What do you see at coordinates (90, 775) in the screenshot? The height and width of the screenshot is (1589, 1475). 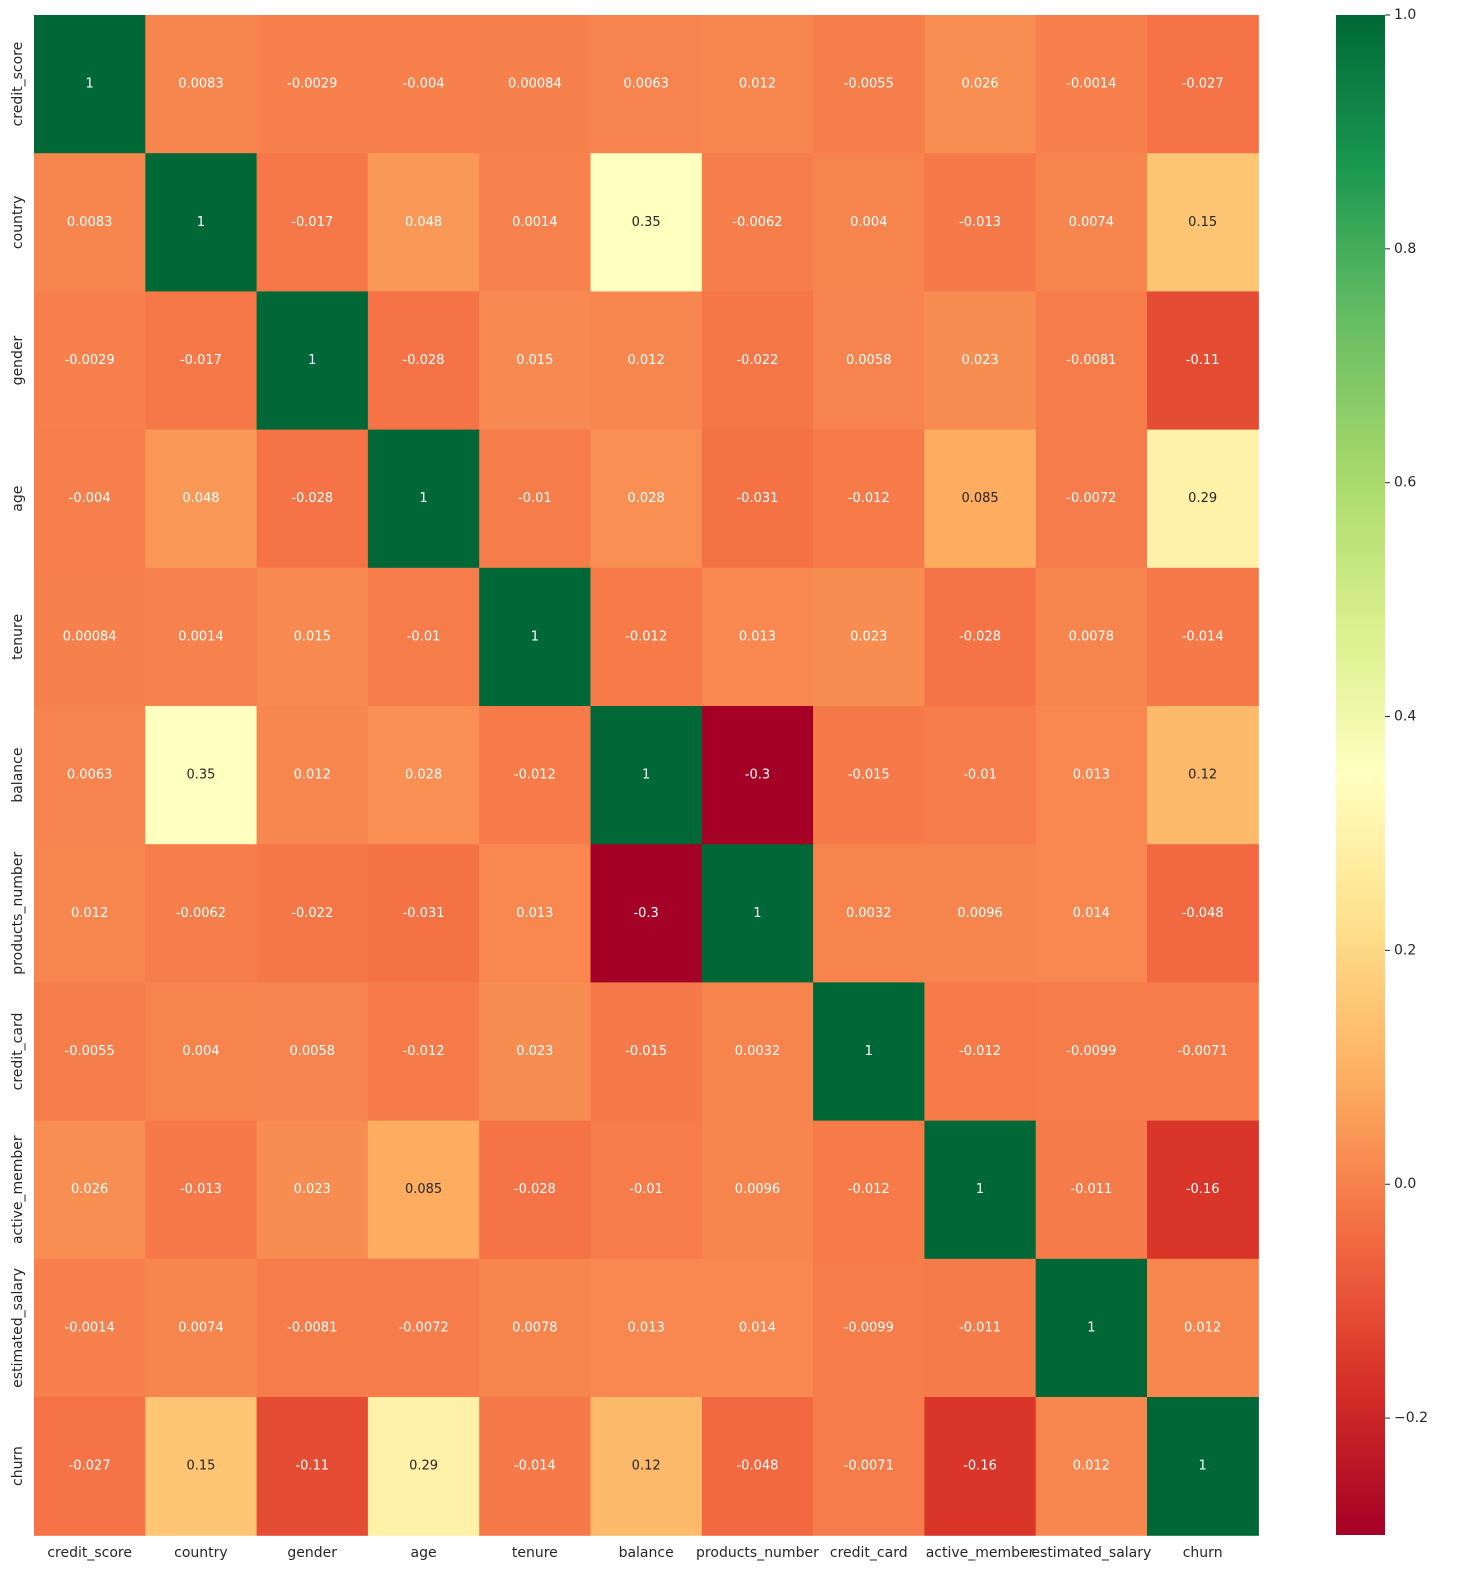 I see `heatmap-cell-label: 0.0063` at bounding box center [90, 775].